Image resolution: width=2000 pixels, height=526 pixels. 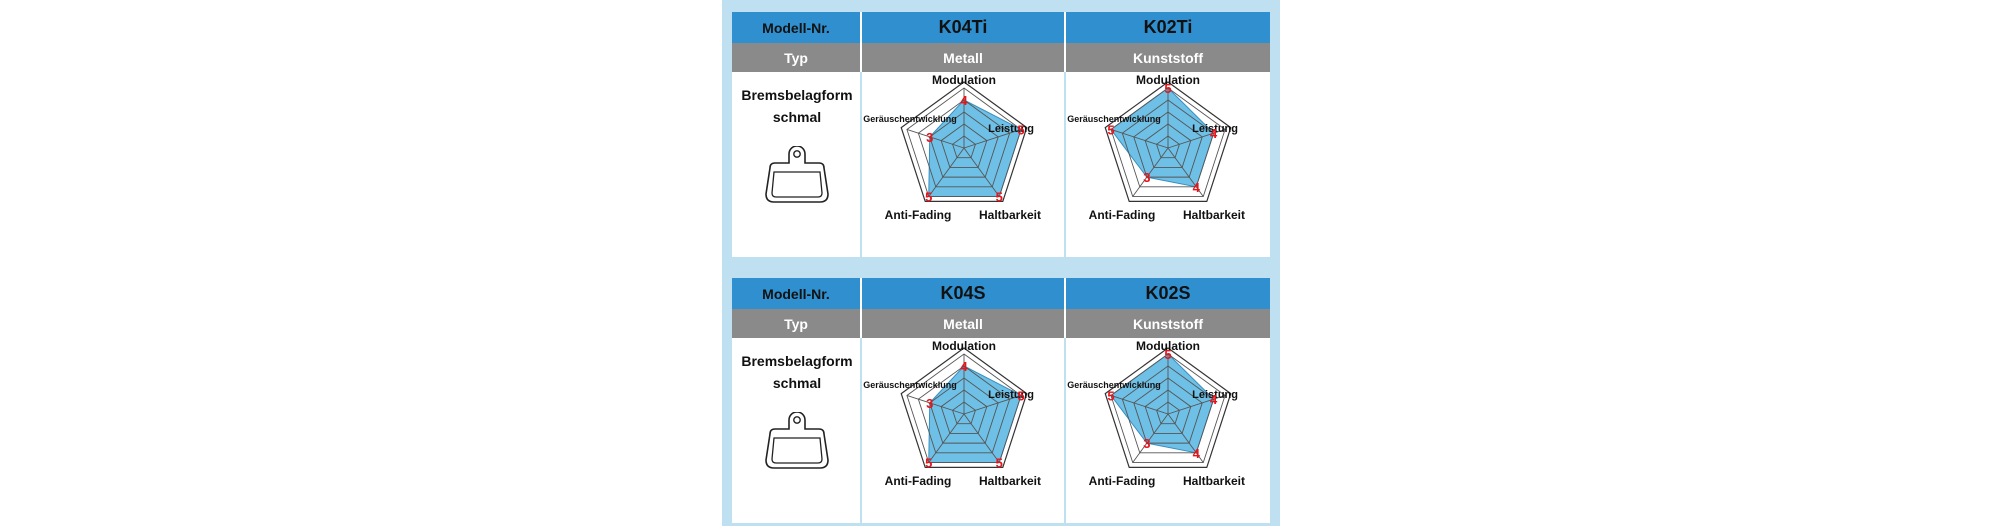 I want to click on model-name: K04Ti, so click(x=964, y=27).